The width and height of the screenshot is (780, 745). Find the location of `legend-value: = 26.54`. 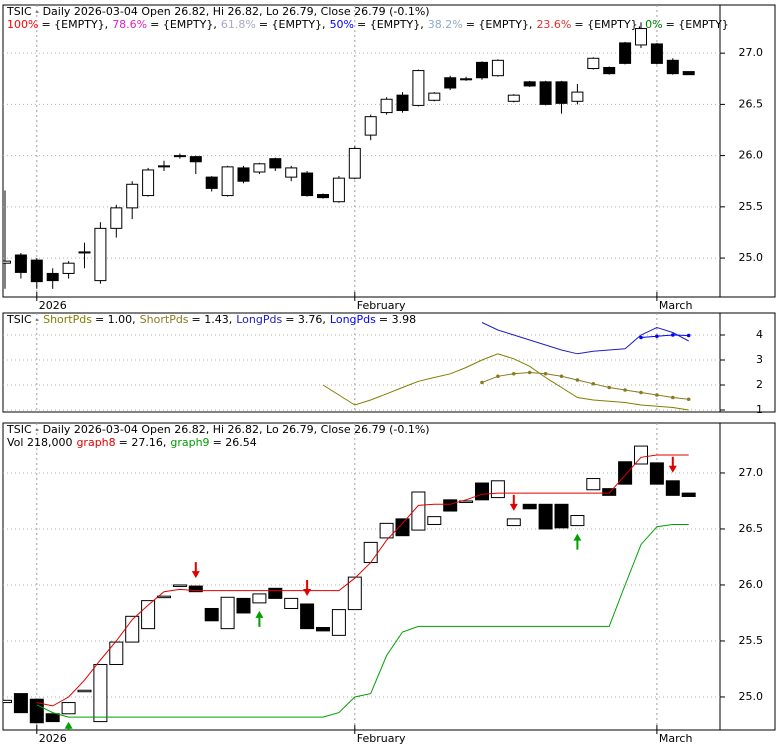

legend-value: = 26.54 is located at coordinates (235, 442).